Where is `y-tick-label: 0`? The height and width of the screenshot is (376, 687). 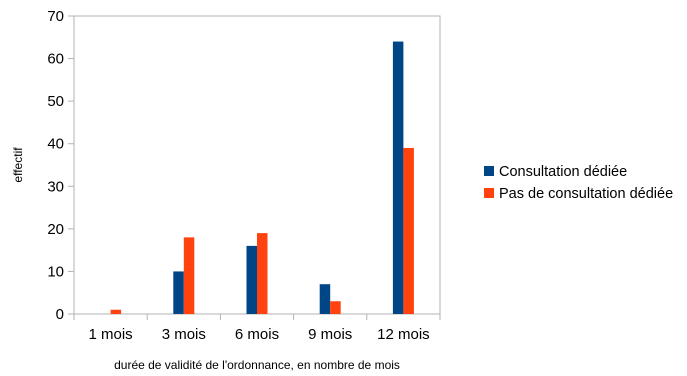
y-tick-label: 0 is located at coordinates (60, 314).